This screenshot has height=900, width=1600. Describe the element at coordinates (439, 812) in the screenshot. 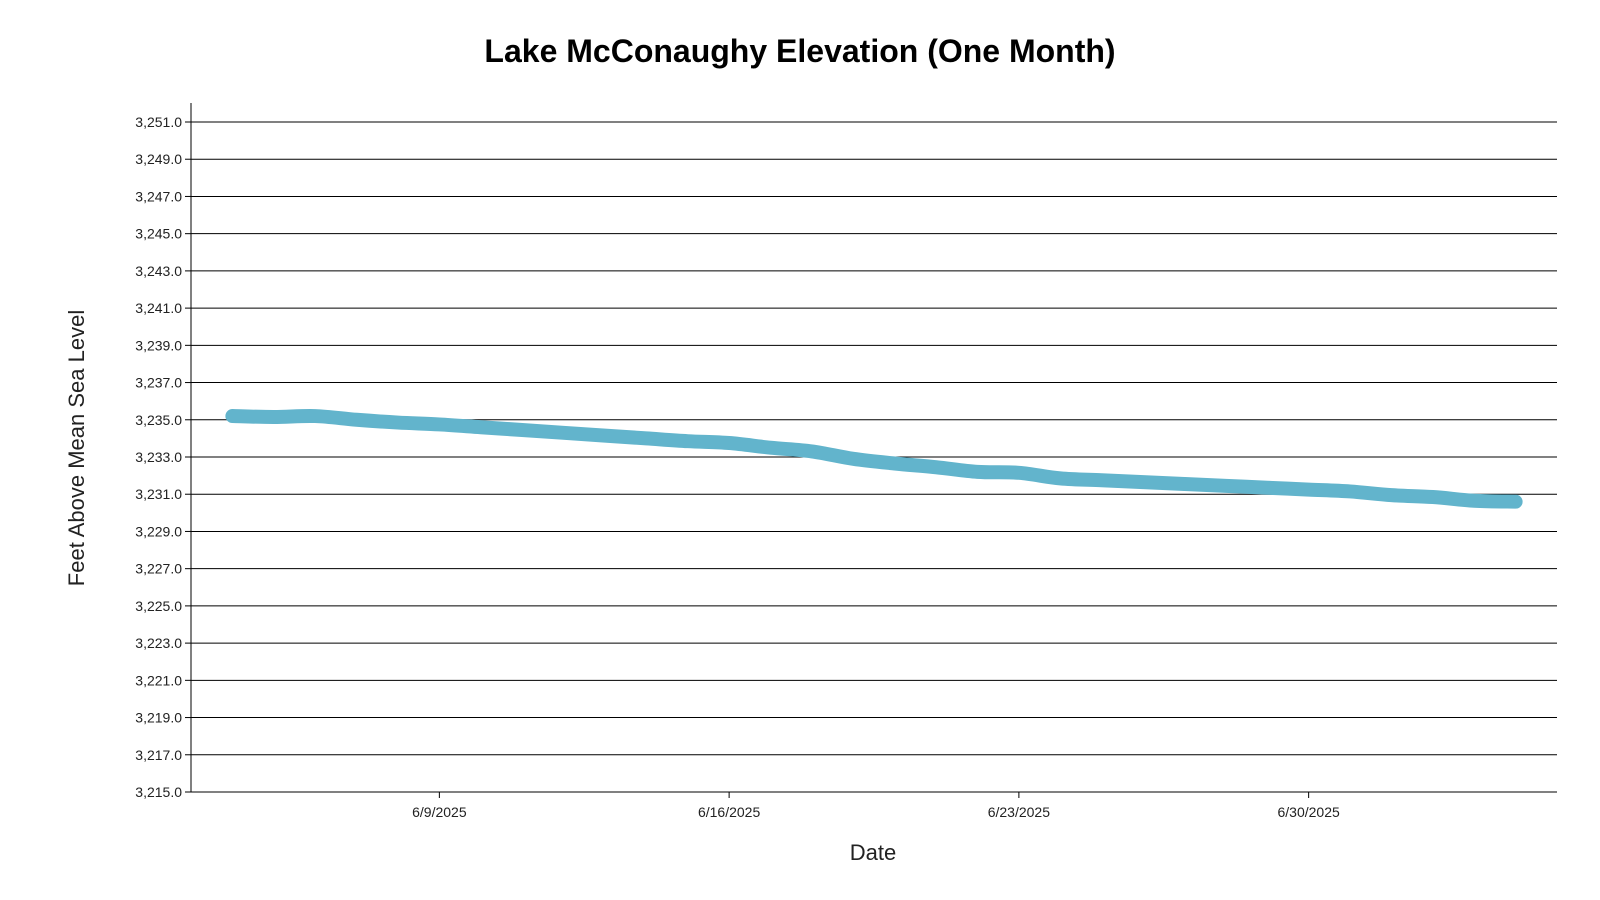

I see `x-tick-label: 6/9/2025` at that location.